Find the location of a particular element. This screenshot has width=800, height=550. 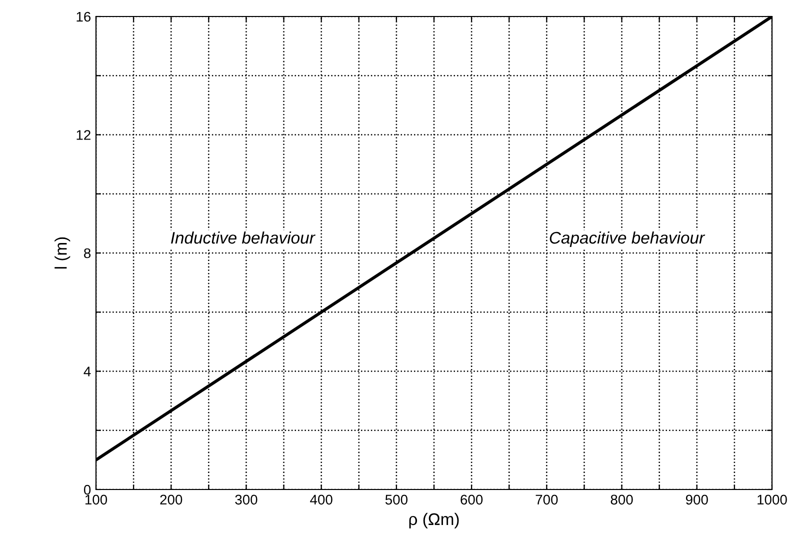

y-tick-label: 16 is located at coordinates (83, 17).